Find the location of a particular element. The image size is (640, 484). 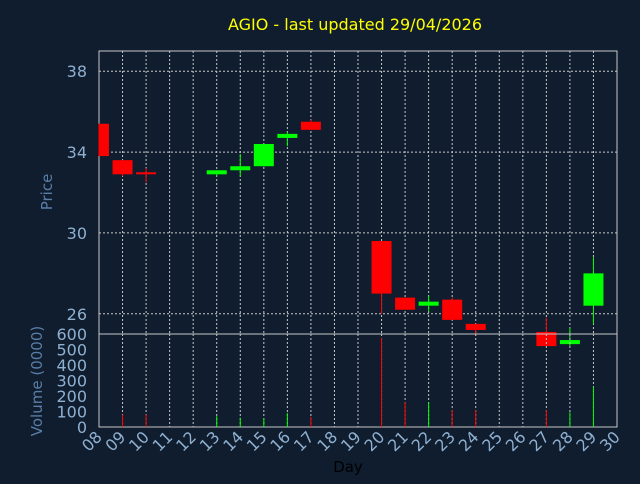

price-tick-label: 38 is located at coordinates (77, 71).